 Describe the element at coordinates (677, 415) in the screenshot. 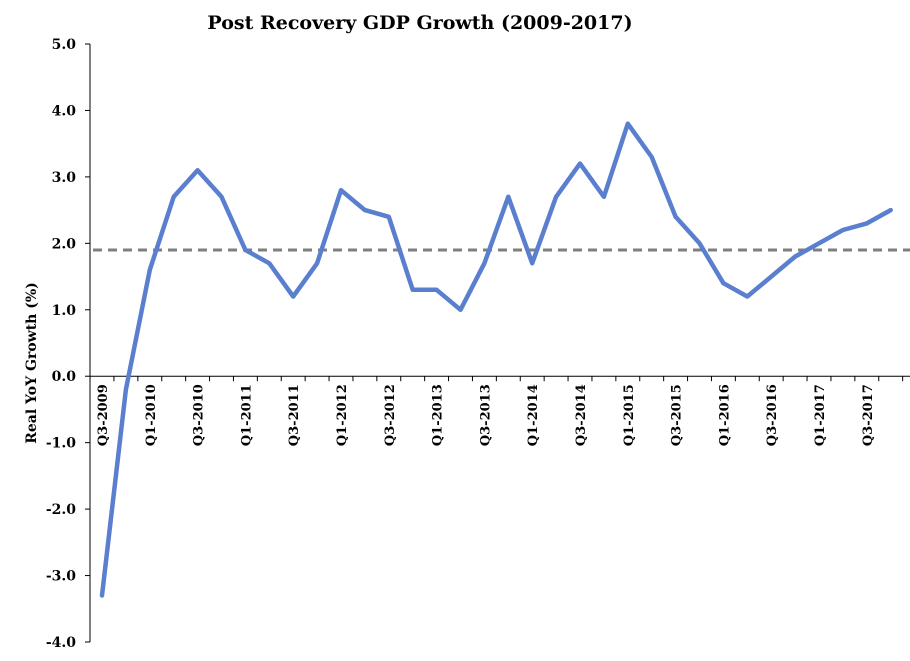

I see `x-tick-label: Q3-2015` at that location.